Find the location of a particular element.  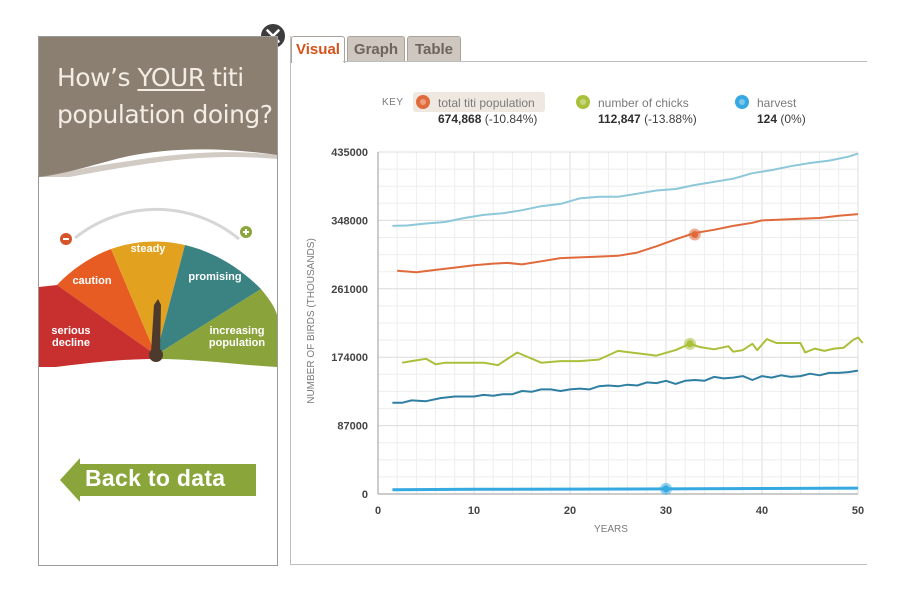

x-tick-label: 0 is located at coordinates (378, 511).